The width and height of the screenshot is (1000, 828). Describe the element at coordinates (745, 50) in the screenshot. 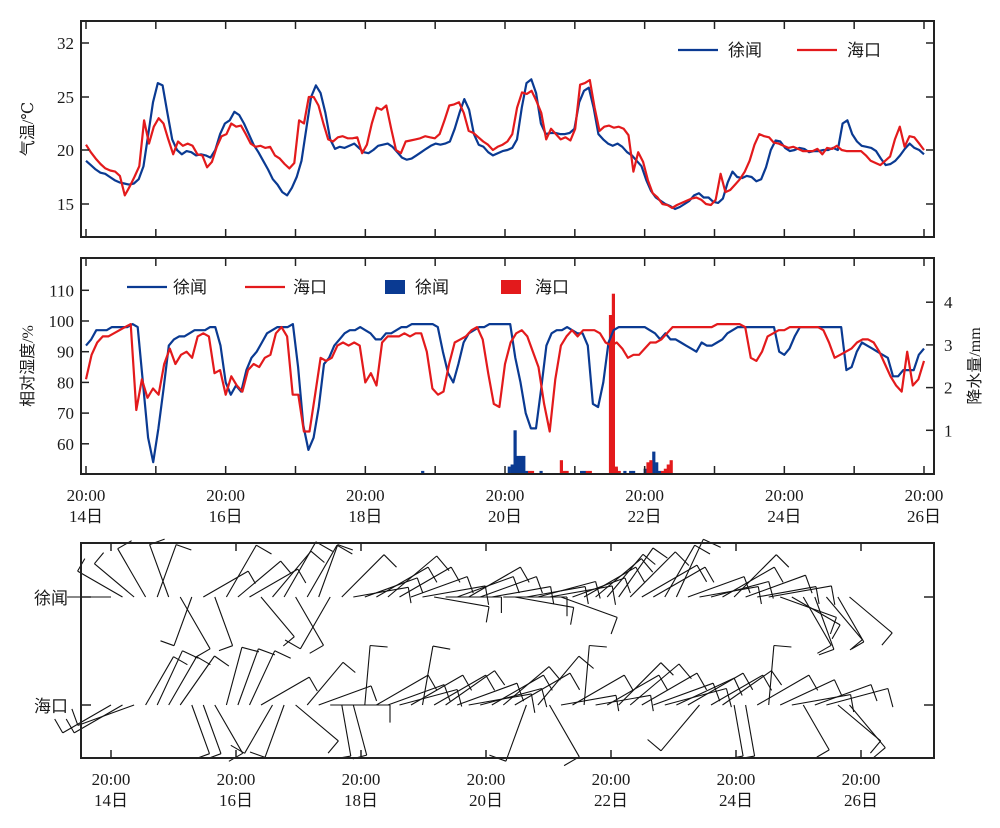

I see `legend-label-xuwen: 徐闻` at that location.